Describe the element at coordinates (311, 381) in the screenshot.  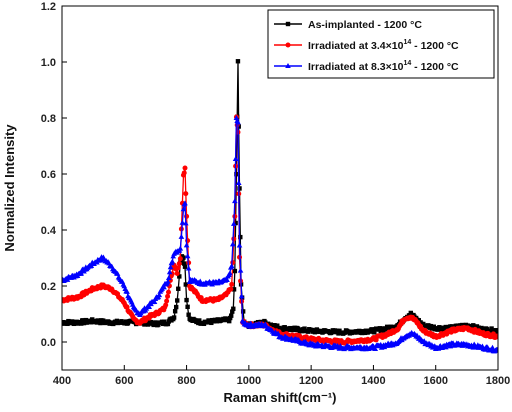
I see `x-tick-label: 1200` at that location.